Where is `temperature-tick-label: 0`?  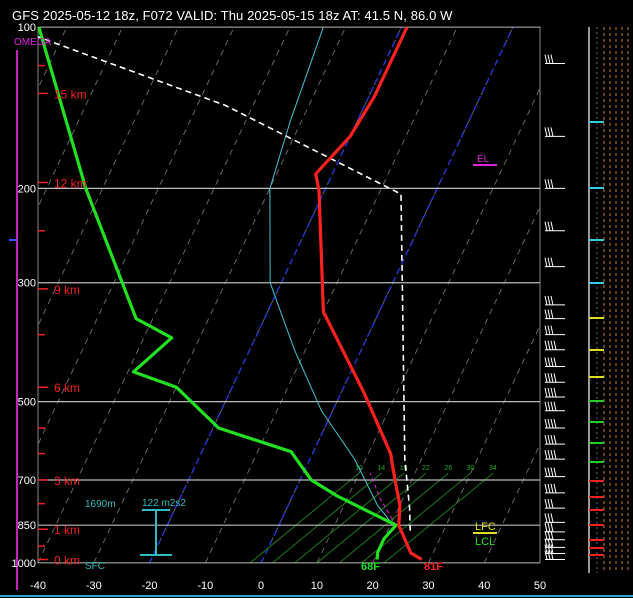
temperature-tick-label: 0 is located at coordinates (261, 586).